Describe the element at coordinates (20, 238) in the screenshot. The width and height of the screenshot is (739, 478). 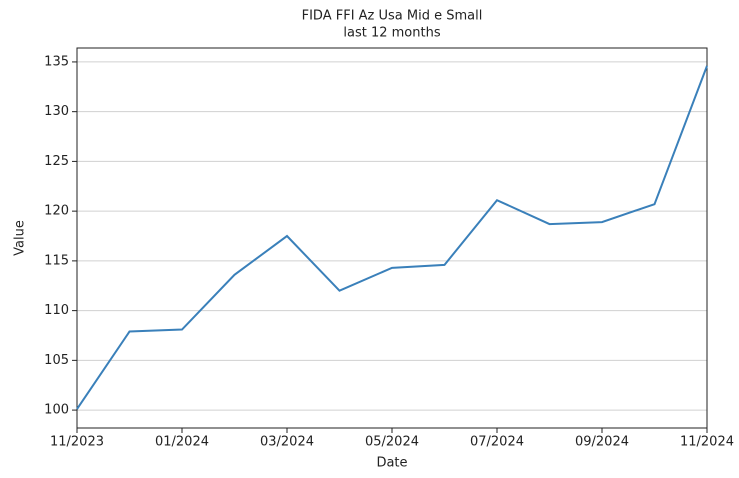
I see `y-axis-label: Value` at that location.